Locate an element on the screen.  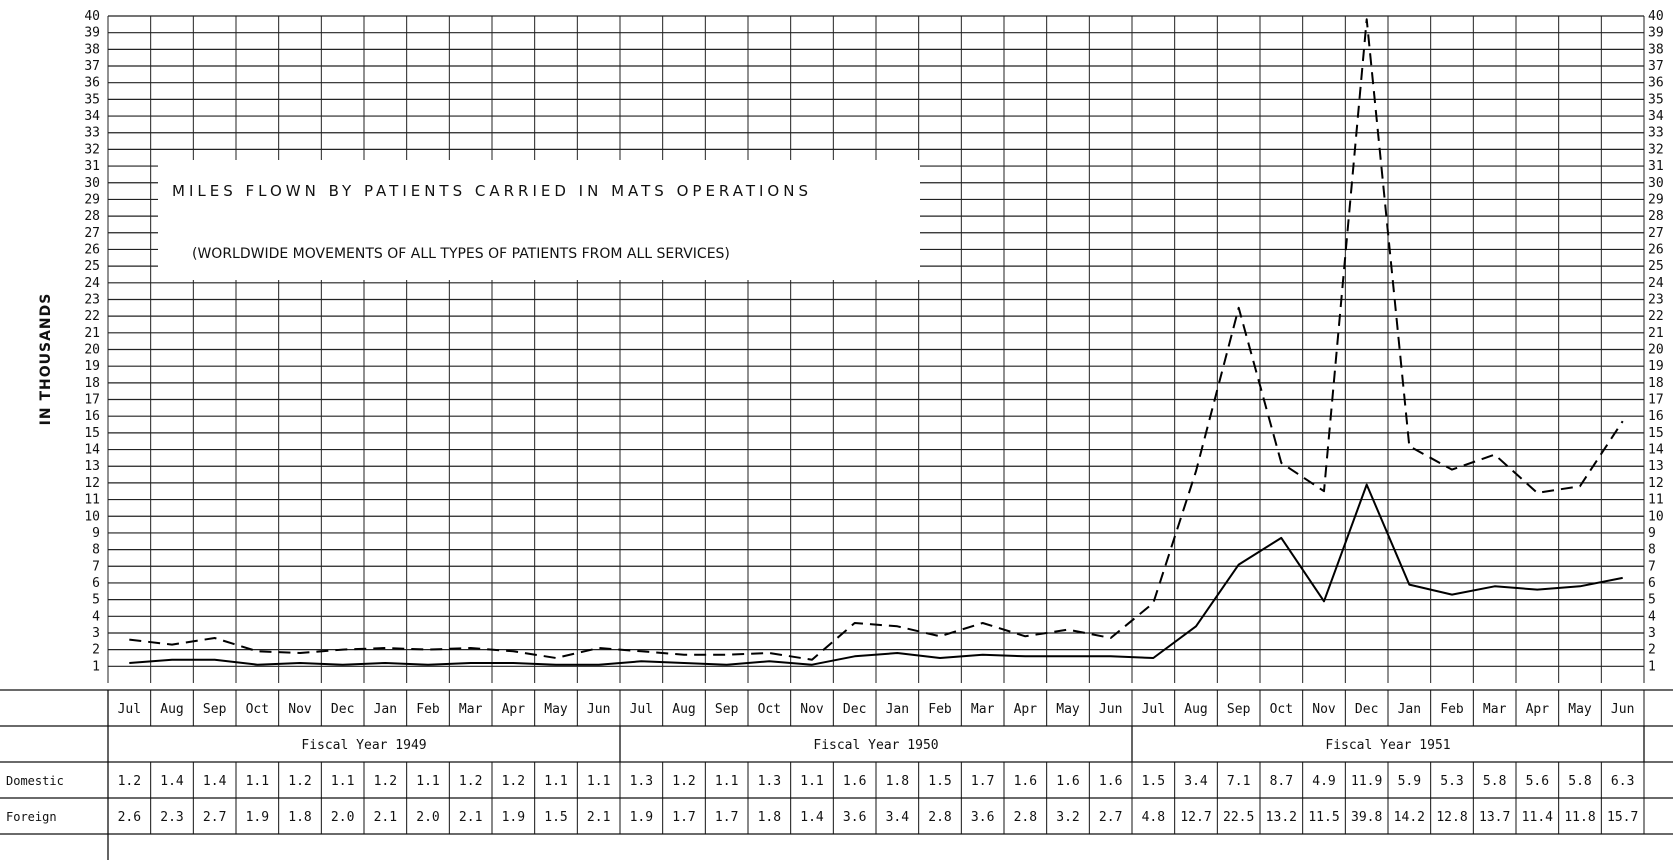
y-tick-label-right: 22 is located at coordinates (1656, 316).